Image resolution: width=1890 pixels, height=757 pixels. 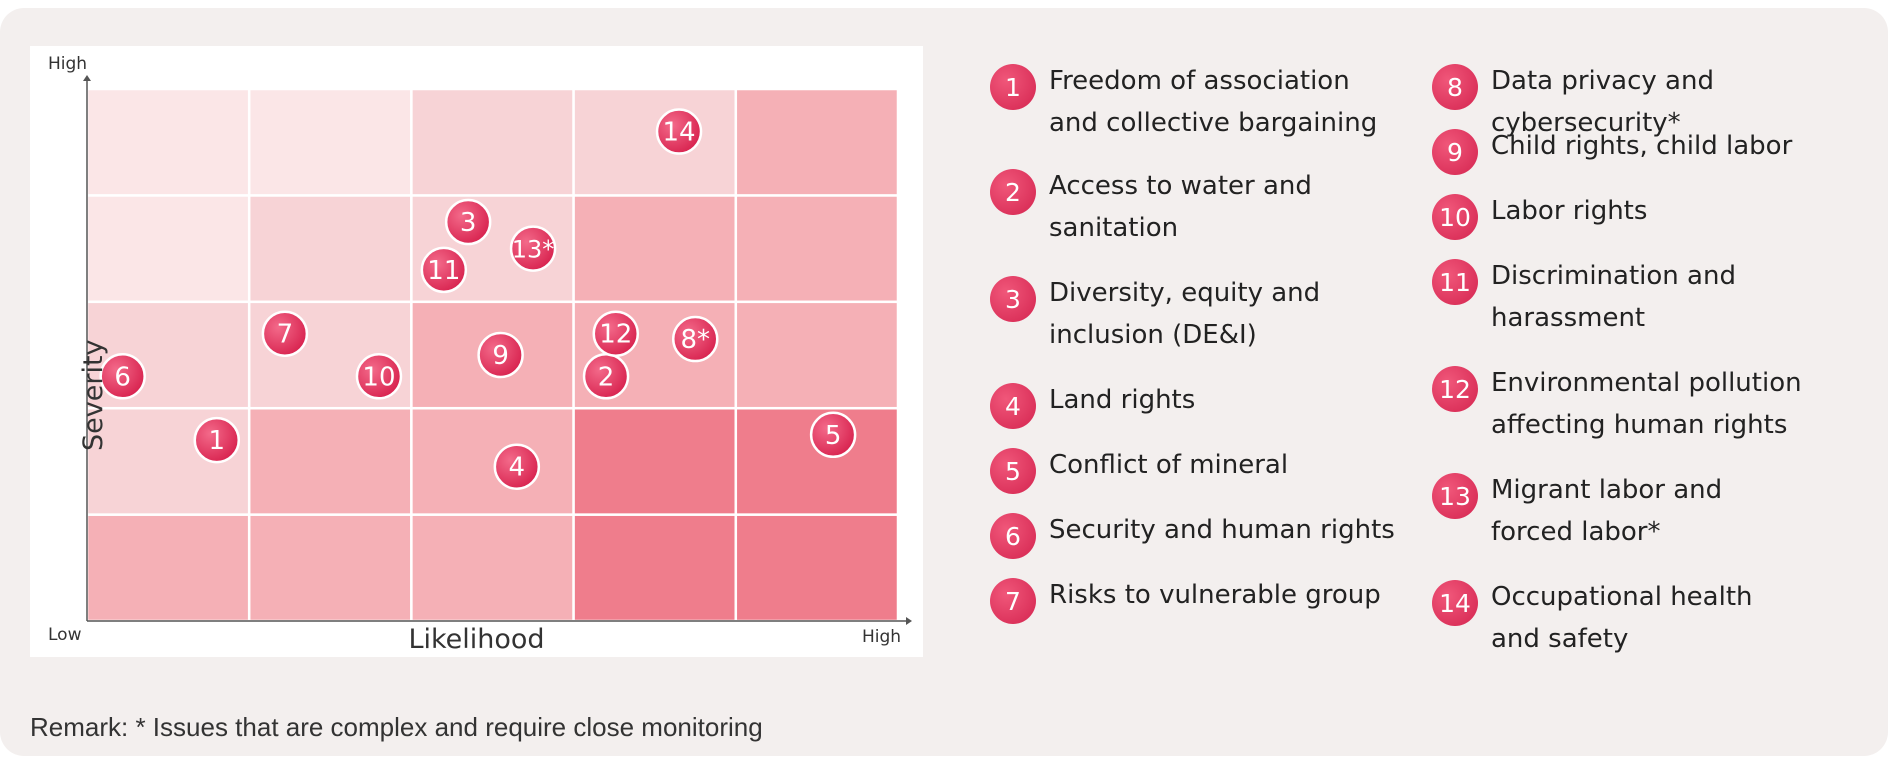 I want to click on legend-item-6: 6 Security and human rights, so click(x=1192, y=536).